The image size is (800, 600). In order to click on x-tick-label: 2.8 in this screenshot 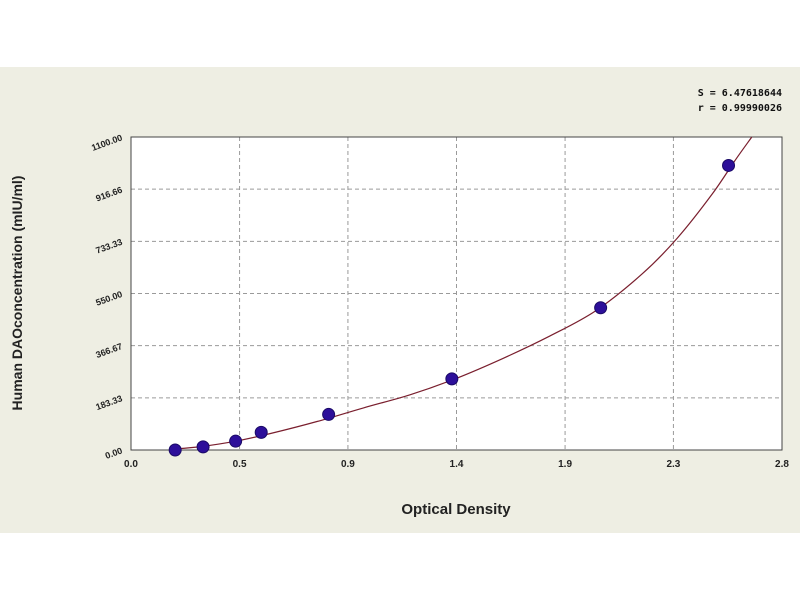, I will do `click(782, 464)`.